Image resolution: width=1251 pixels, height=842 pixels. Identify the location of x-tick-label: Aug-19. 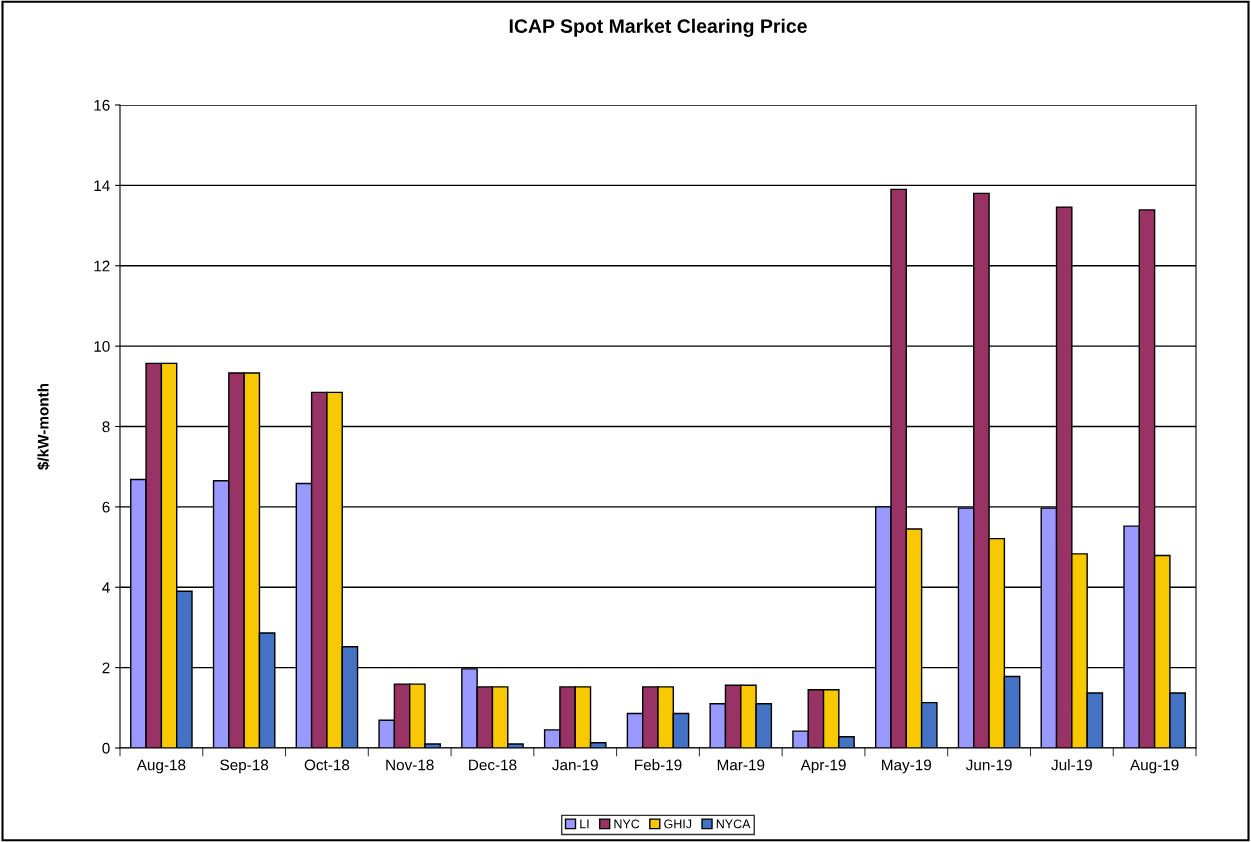
(1154, 766).